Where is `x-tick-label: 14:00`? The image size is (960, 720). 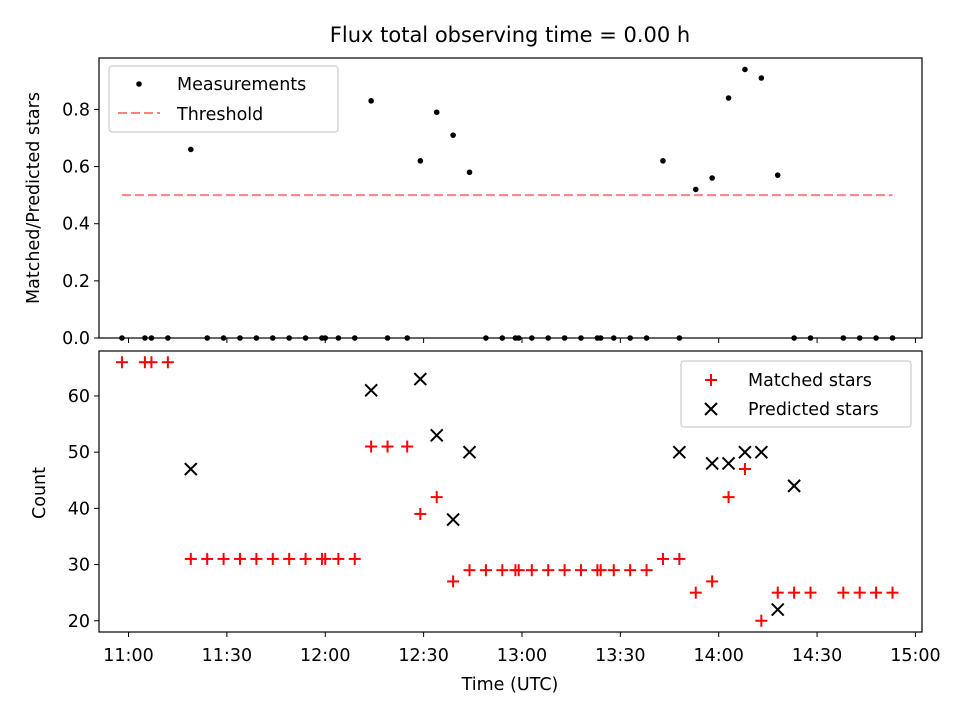 x-tick-label: 14:00 is located at coordinates (718, 656).